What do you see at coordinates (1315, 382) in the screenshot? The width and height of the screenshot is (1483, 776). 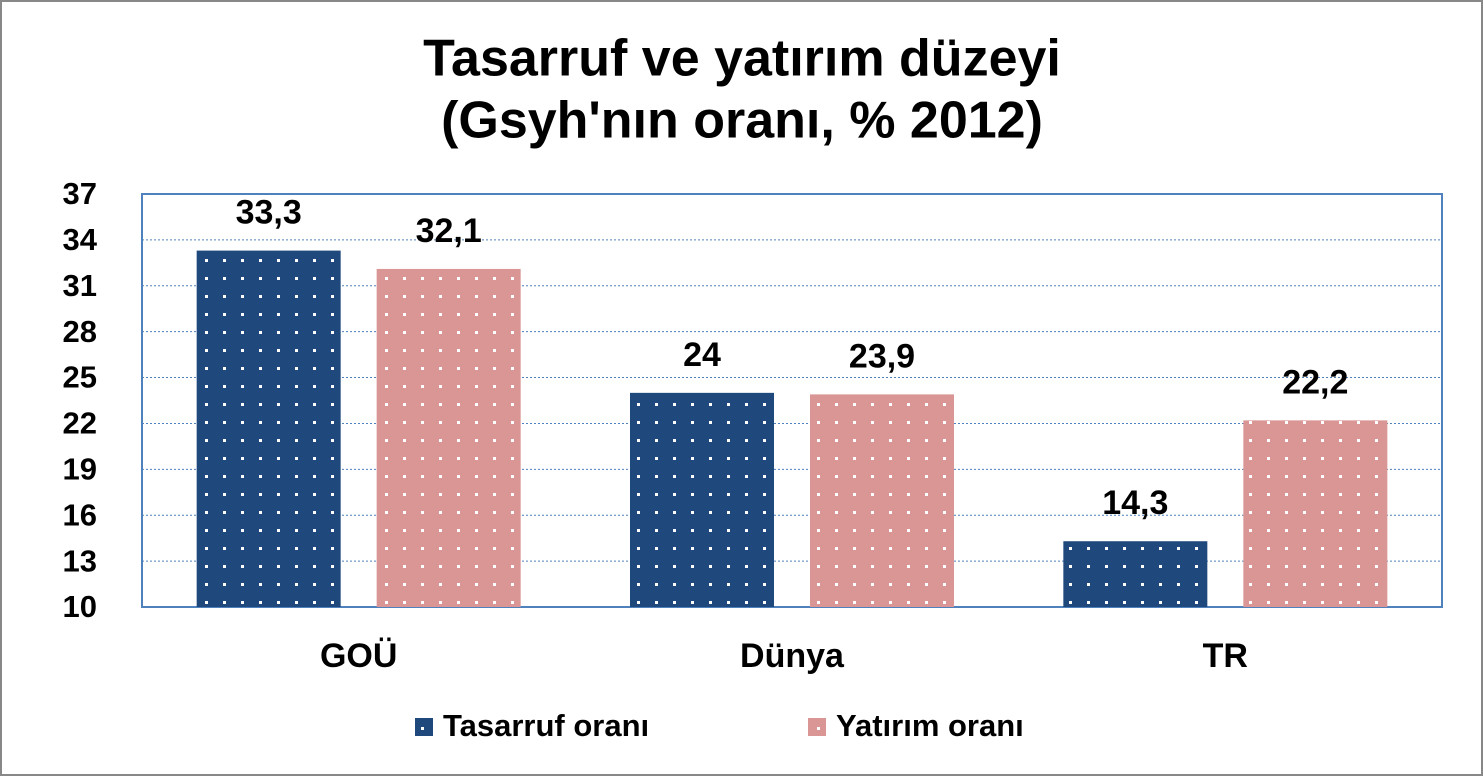 I see `value-label: 22,2` at bounding box center [1315, 382].